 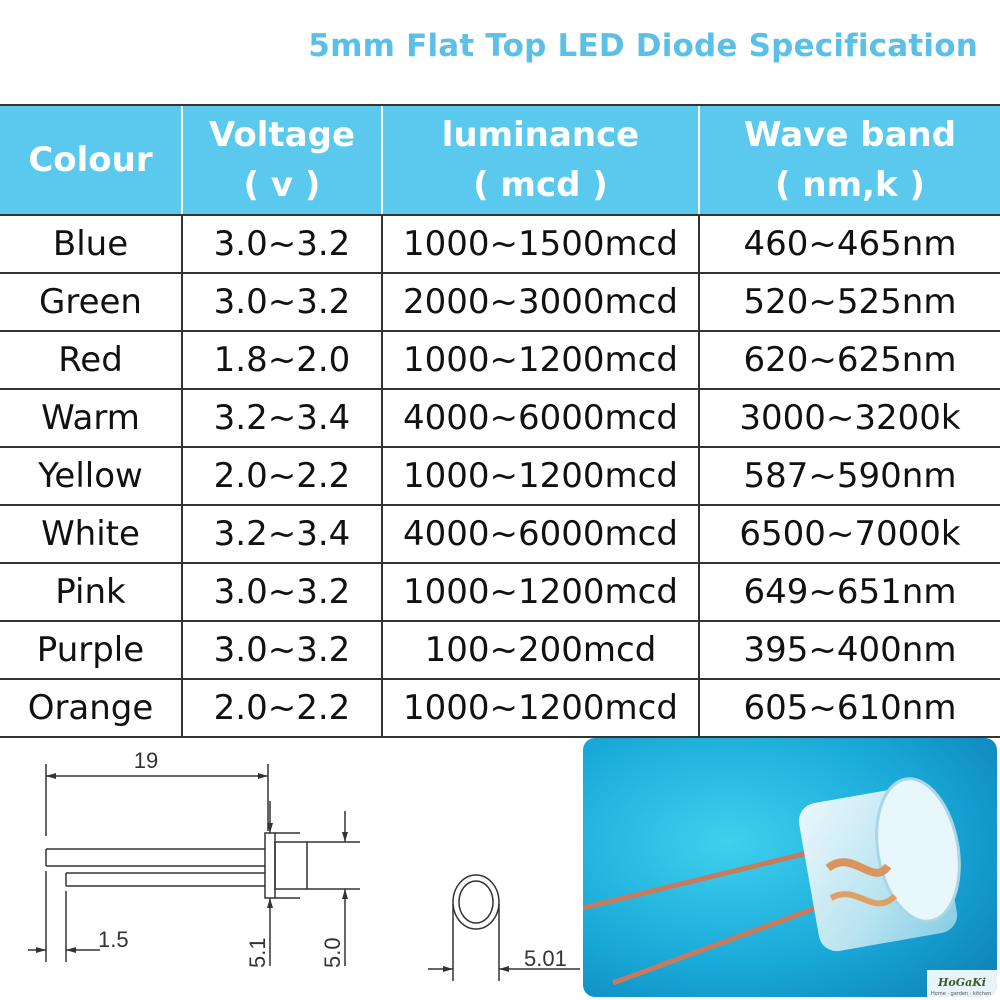 I want to click on svg-text: Home · garden · kitchen, so click(x=961, y=994).